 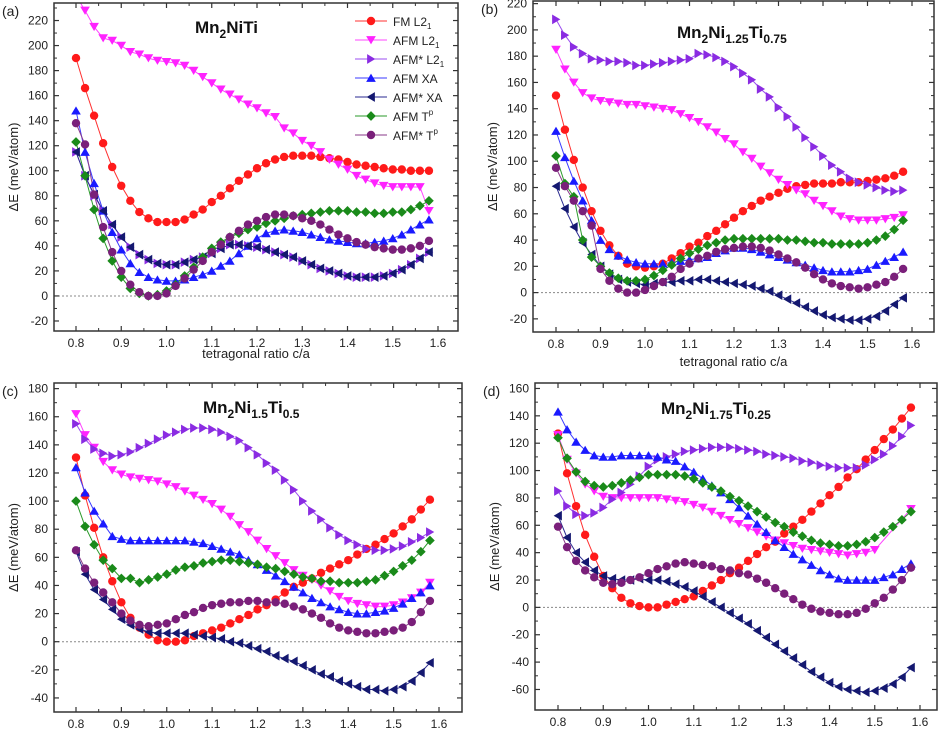 What do you see at coordinates (517, 30) in the screenshot?
I see `y-tick-label: 200` at bounding box center [517, 30].